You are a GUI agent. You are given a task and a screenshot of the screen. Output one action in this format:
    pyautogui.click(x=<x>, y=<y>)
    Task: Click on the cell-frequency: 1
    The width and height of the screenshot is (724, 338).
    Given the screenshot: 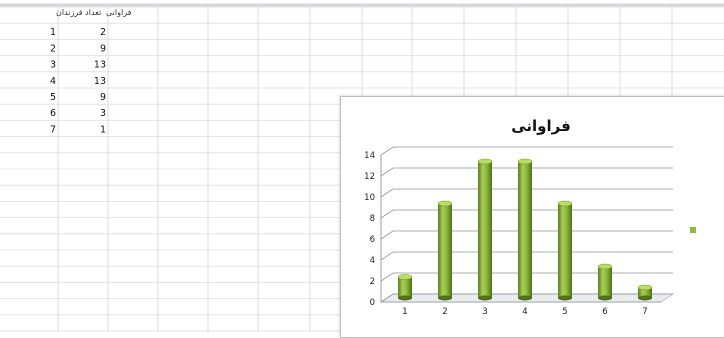 What is the action you would take?
    pyautogui.click(x=103, y=129)
    